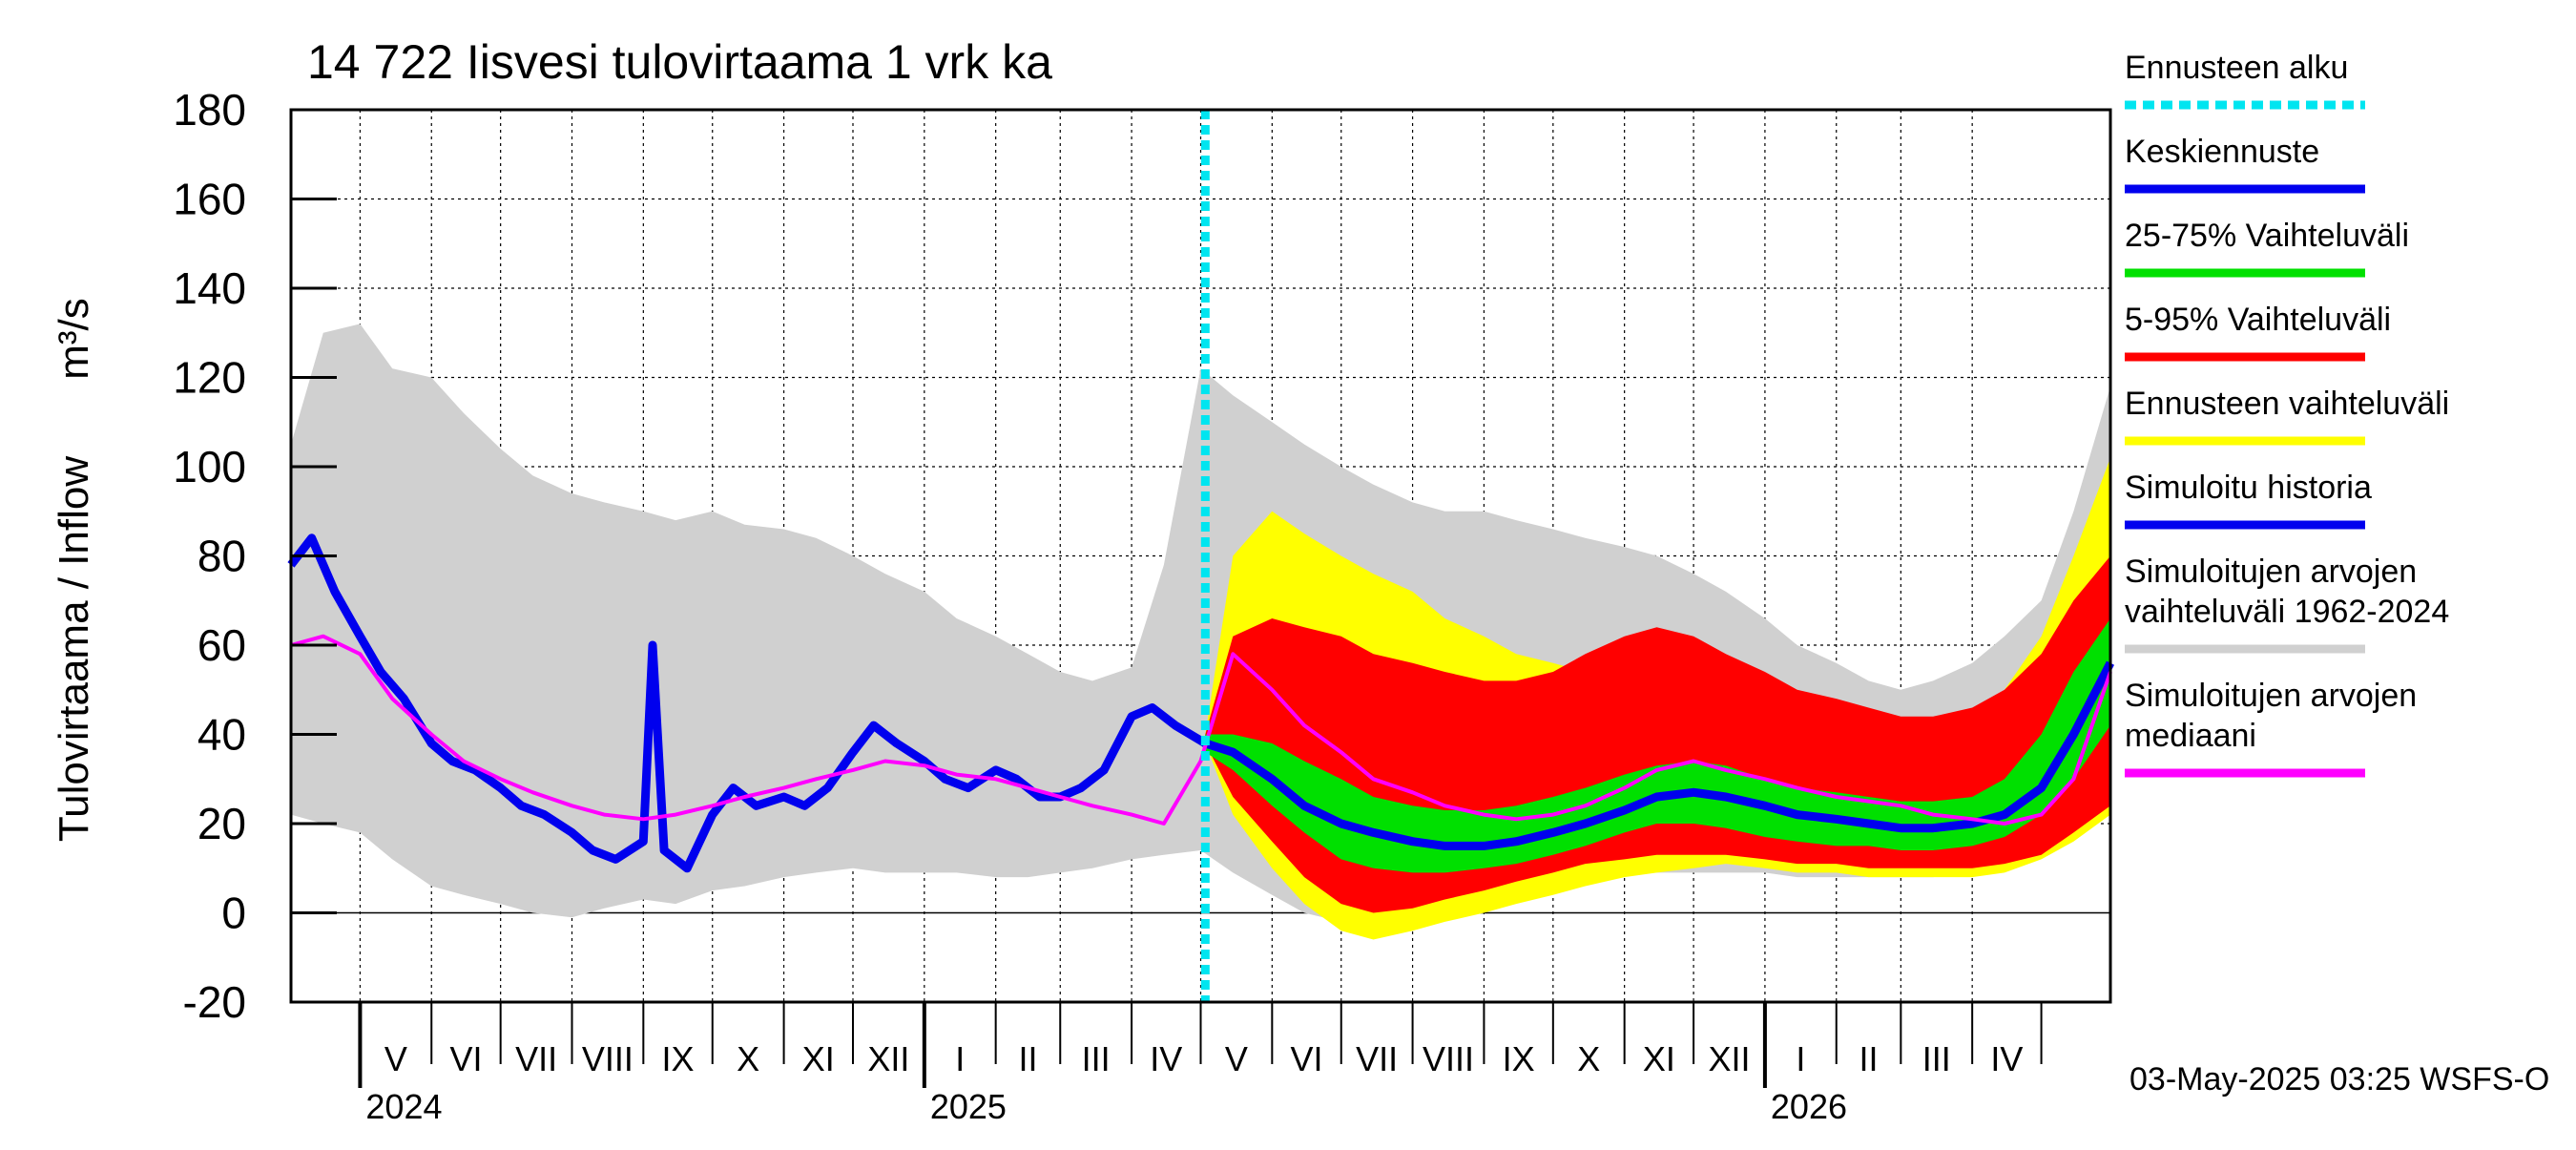  Describe the element at coordinates (1658, 755) in the screenshot. I see `line-keskiennuste` at that location.